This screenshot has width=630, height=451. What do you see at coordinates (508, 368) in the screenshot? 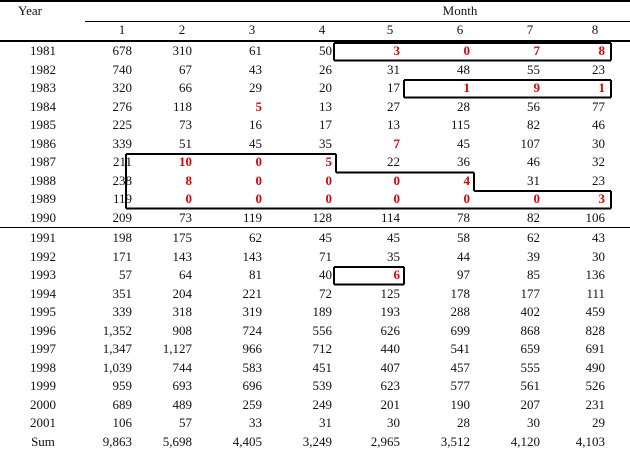
I see `value-cell: 555` at bounding box center [508, 368].